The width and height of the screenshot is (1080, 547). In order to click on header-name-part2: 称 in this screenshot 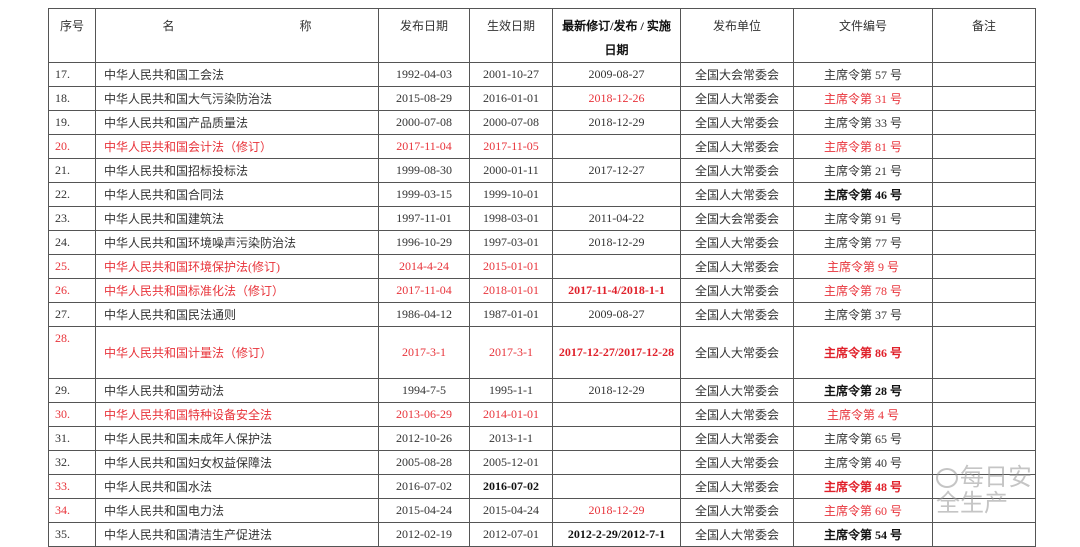, I will do `click(305, 26)`.